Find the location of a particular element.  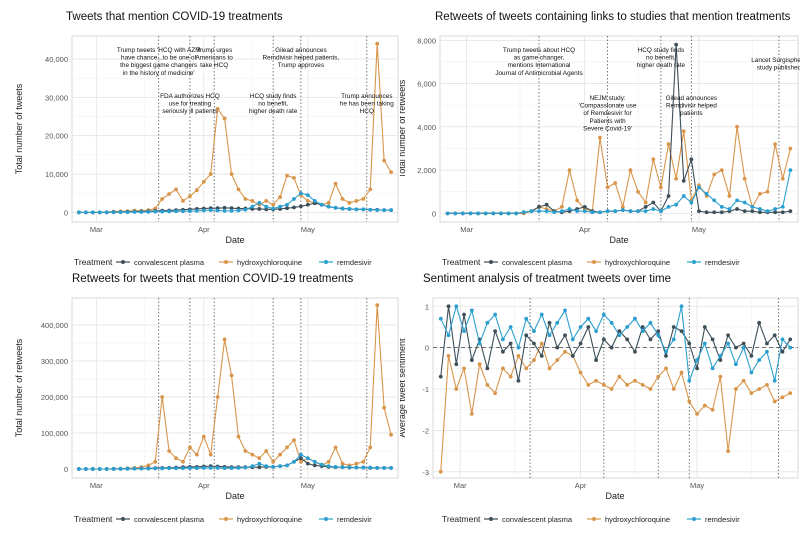

series-line-remdesivir is located at coordinates (235, 202).